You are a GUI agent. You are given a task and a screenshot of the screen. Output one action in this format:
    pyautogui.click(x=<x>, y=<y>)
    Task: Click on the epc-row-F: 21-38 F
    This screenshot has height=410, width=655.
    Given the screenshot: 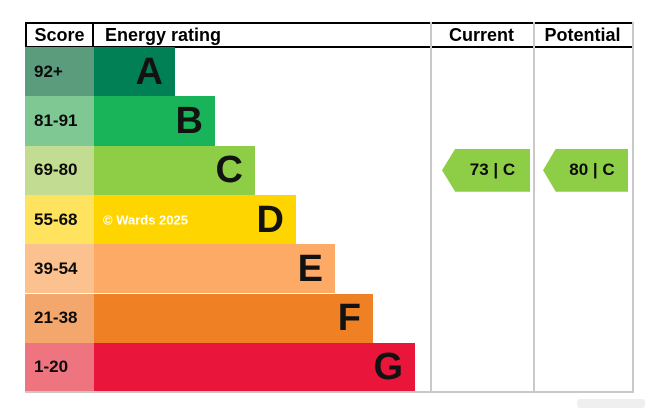 What is the action you would take?
    pyautogui.click(x=329, y=318)
    